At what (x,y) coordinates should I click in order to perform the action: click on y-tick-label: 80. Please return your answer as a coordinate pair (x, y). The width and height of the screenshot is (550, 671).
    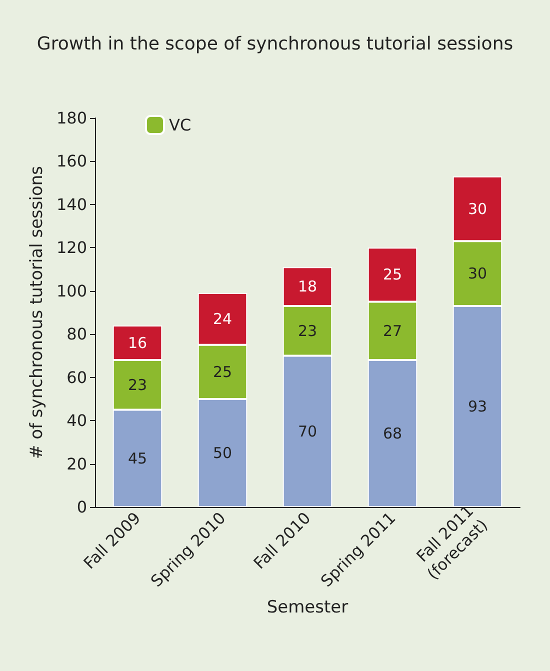
    Looking at the image, I should click on (76, 334).